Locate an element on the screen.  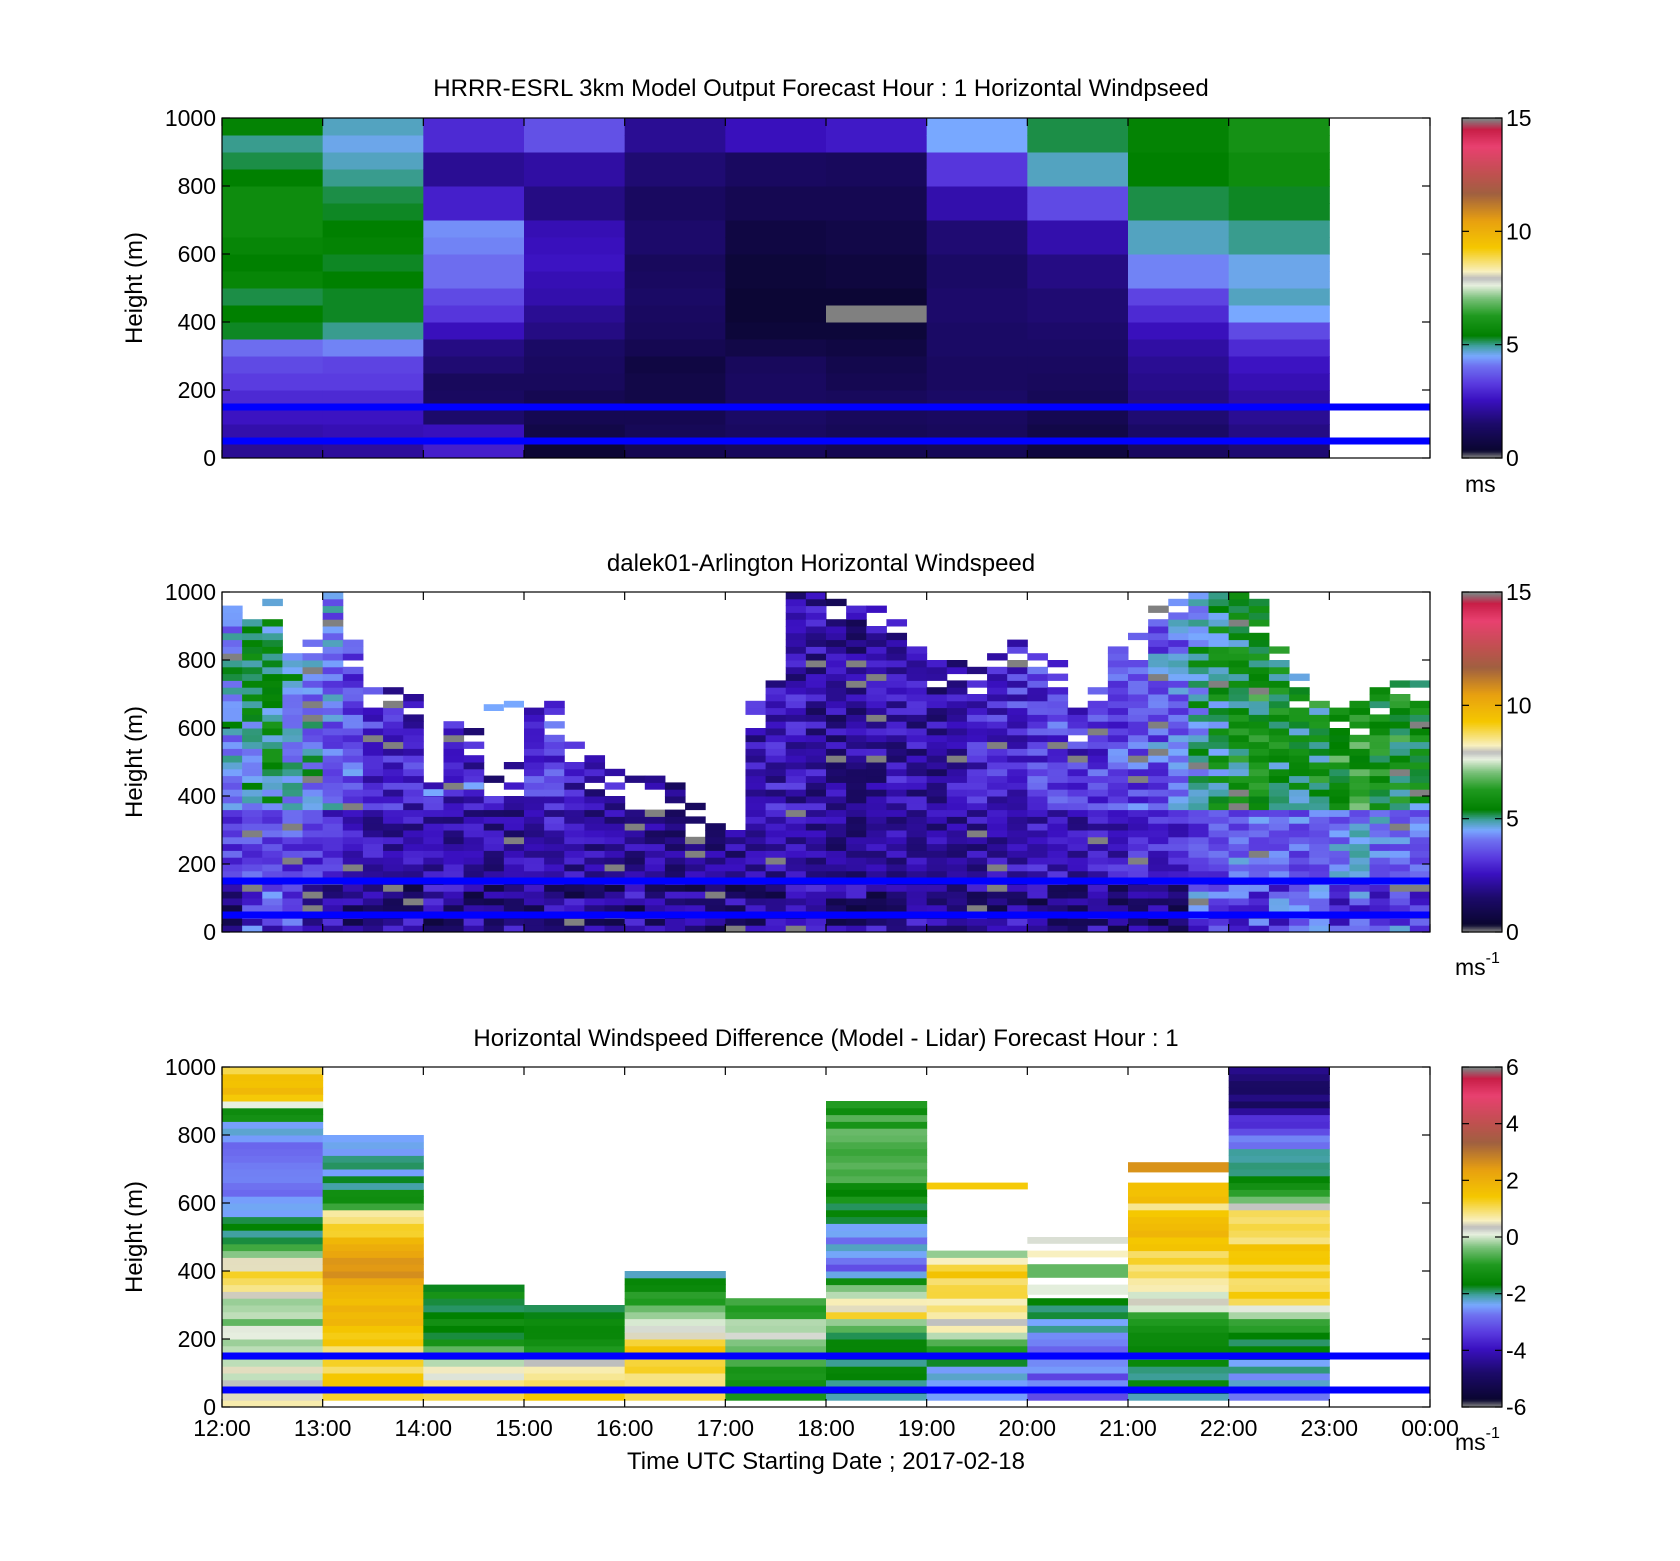
colorbar-tick-label: 15 is located at coordinates (1519, 592).